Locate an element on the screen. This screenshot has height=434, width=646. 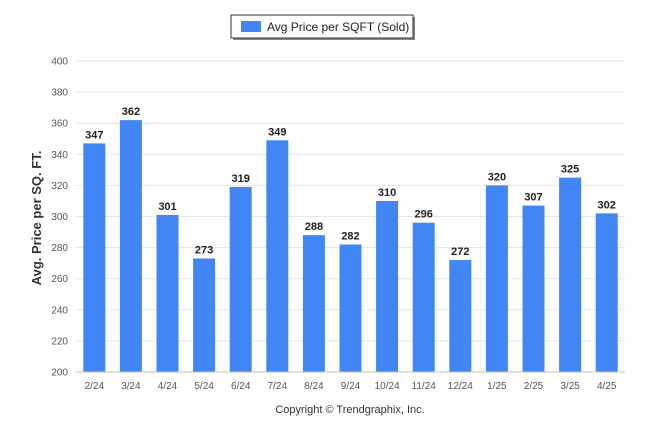
y-tick-label: 220 is located at coordinates (59, 341).